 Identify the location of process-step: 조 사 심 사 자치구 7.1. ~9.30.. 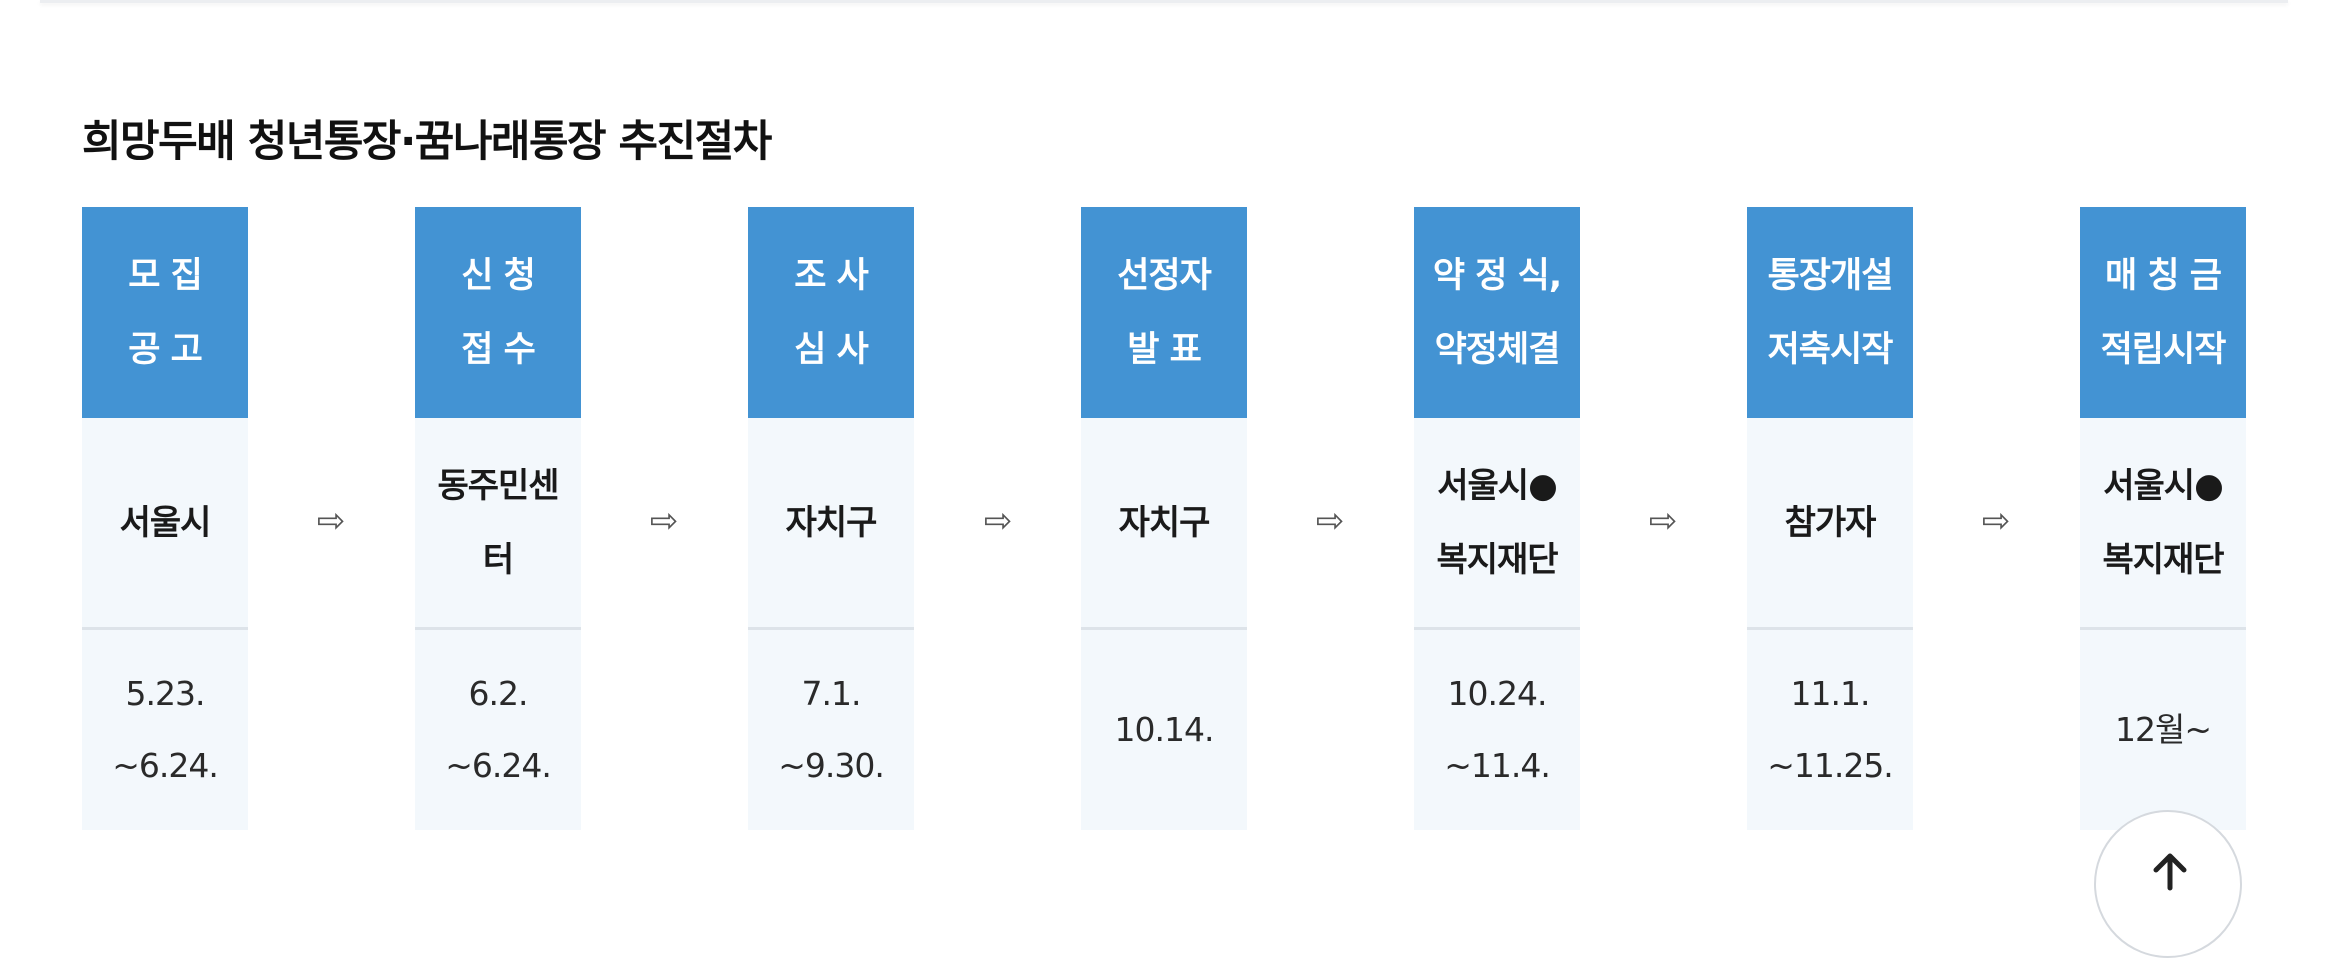
(831, 518).